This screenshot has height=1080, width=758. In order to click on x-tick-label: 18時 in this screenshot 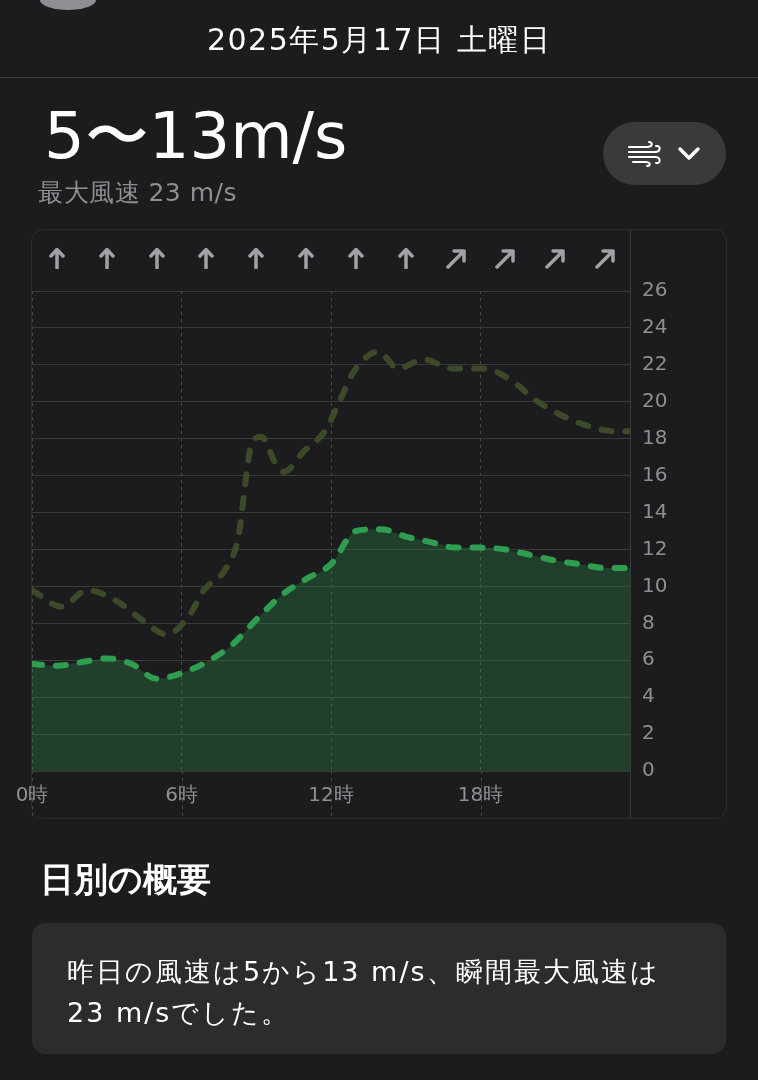, I will do `click(480, 794)`.